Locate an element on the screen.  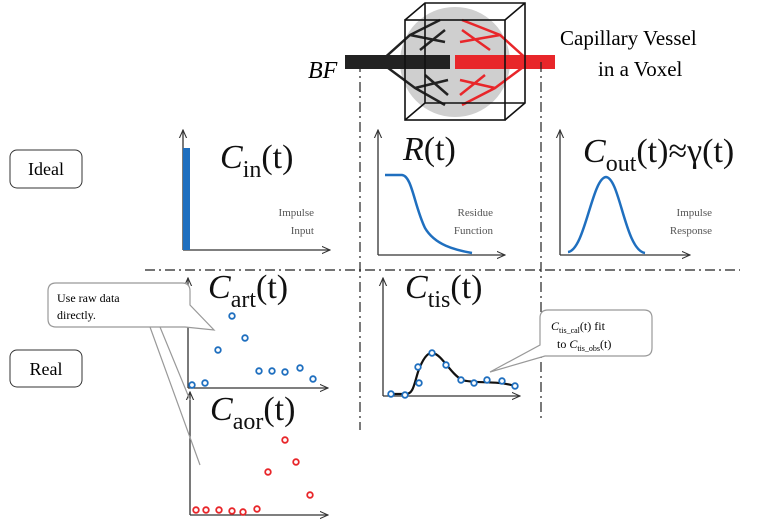
bf-label: BF is located at coordinates (323, 71).